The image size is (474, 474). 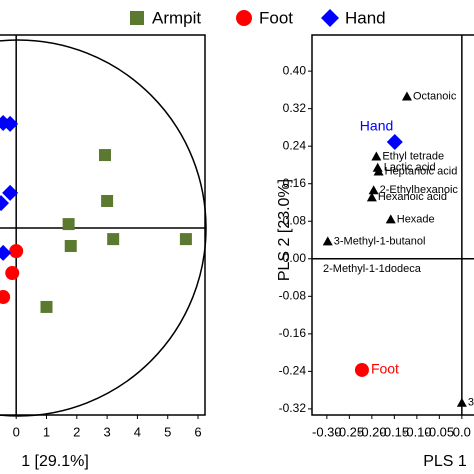 What do you see at coordinates (435, 96) in the screenshot?
I see `point-label: Octanoic` at bounding box center [435, 96].